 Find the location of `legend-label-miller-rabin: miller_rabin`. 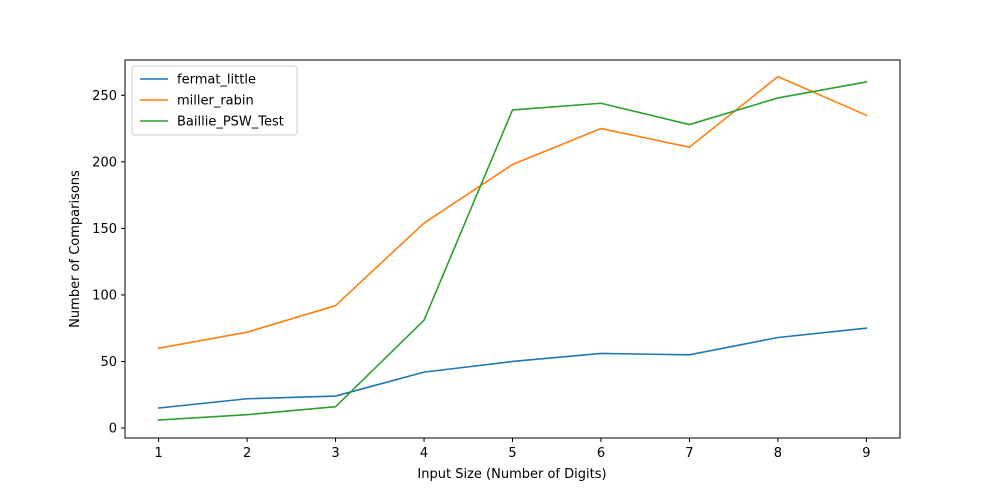

legend-label-miller-rabin: miller_rabin is located at coordinates (215, 101).